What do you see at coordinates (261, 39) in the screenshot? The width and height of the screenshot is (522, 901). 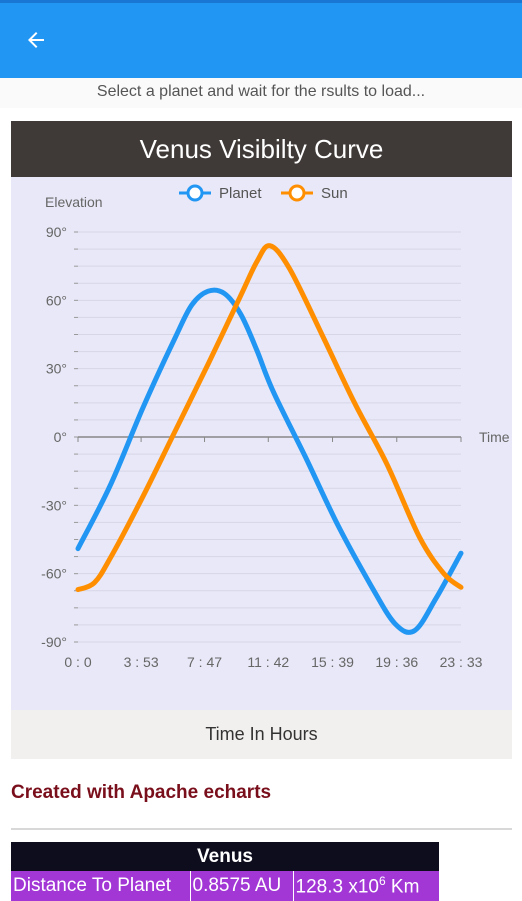 I see `app-bar` at bounding box center [261, 39].